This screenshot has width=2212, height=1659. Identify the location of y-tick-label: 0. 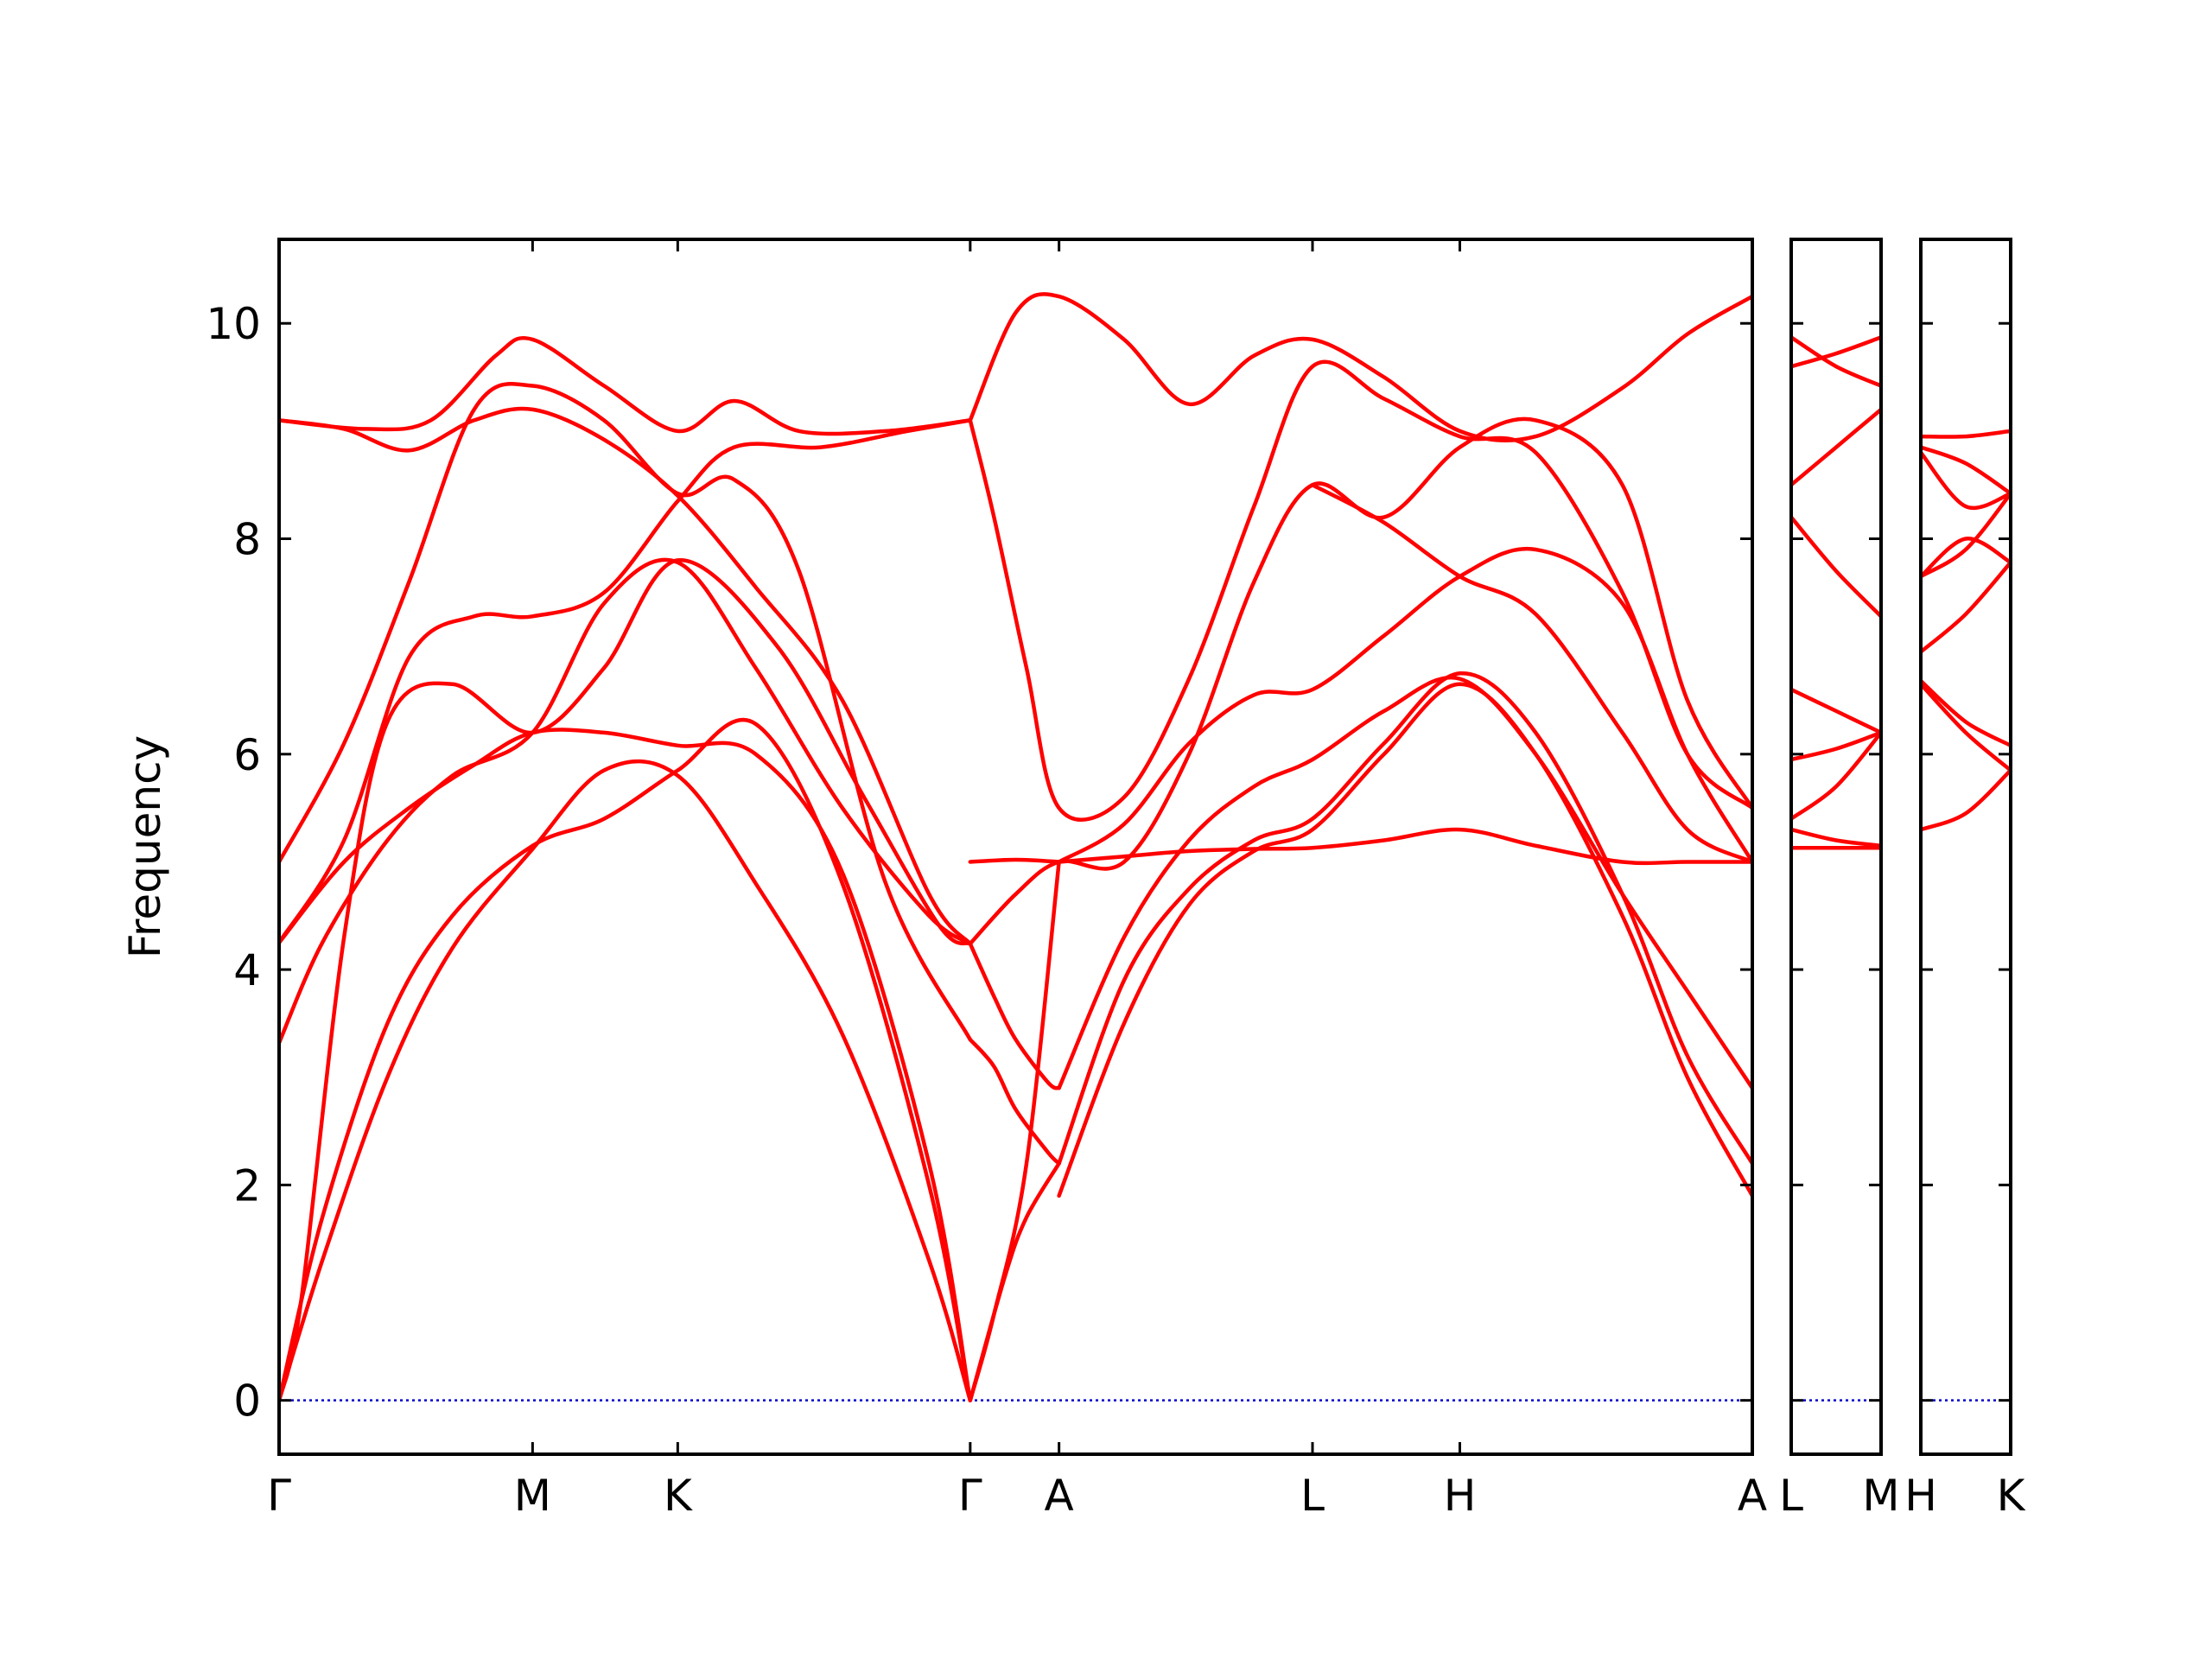
(247, 1401).